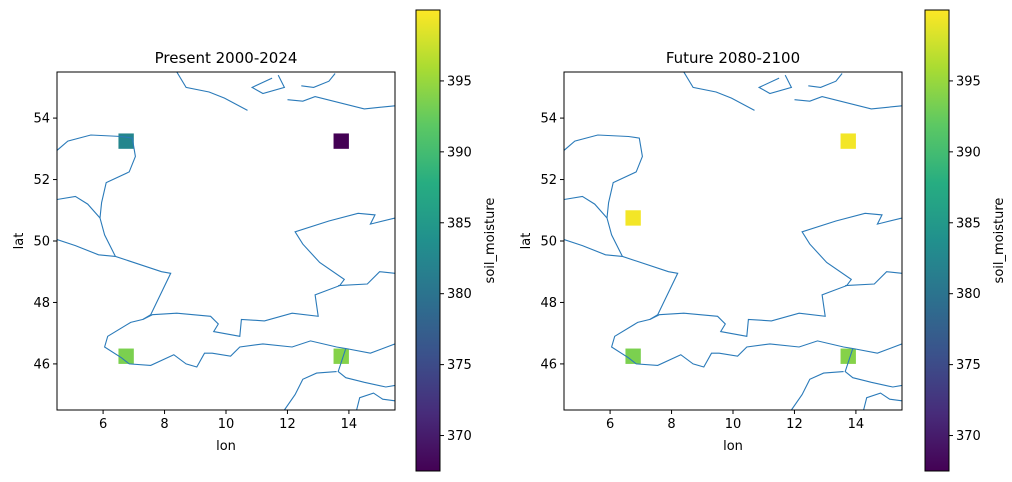  Describe the element at coordinates (733, 58) in the screenshot. I see `chart-title: Future 2080-2100` at that location.